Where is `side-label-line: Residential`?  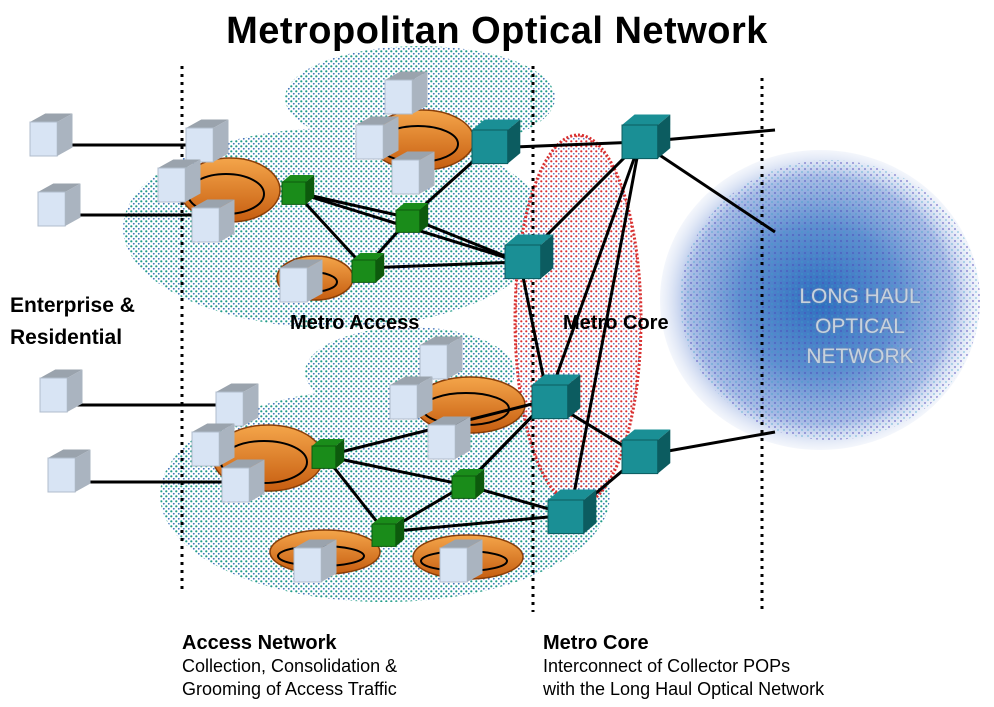
side-label-line: Residential is located at coordinates (66, 337).